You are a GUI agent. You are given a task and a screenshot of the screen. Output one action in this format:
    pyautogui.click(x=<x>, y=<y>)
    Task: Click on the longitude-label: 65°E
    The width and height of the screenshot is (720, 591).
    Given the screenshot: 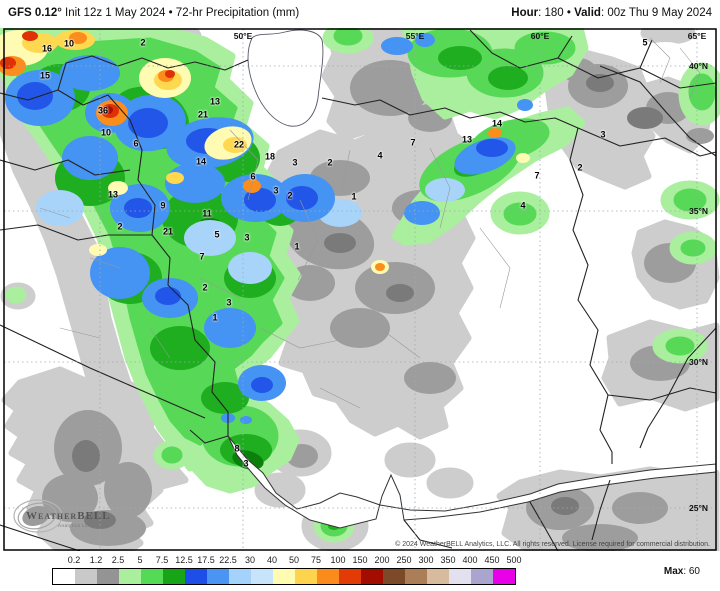 What is the action you would take?
    pyautogui.click(x=697, y=36)
    